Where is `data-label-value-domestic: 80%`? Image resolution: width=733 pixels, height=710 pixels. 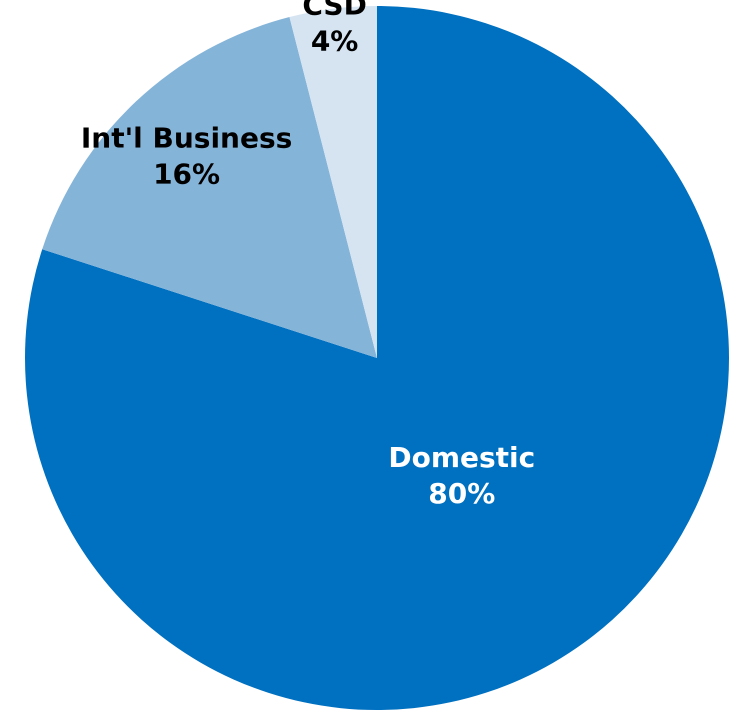
data-label-value-domestic: 80% is located at coordinates (461, 493).